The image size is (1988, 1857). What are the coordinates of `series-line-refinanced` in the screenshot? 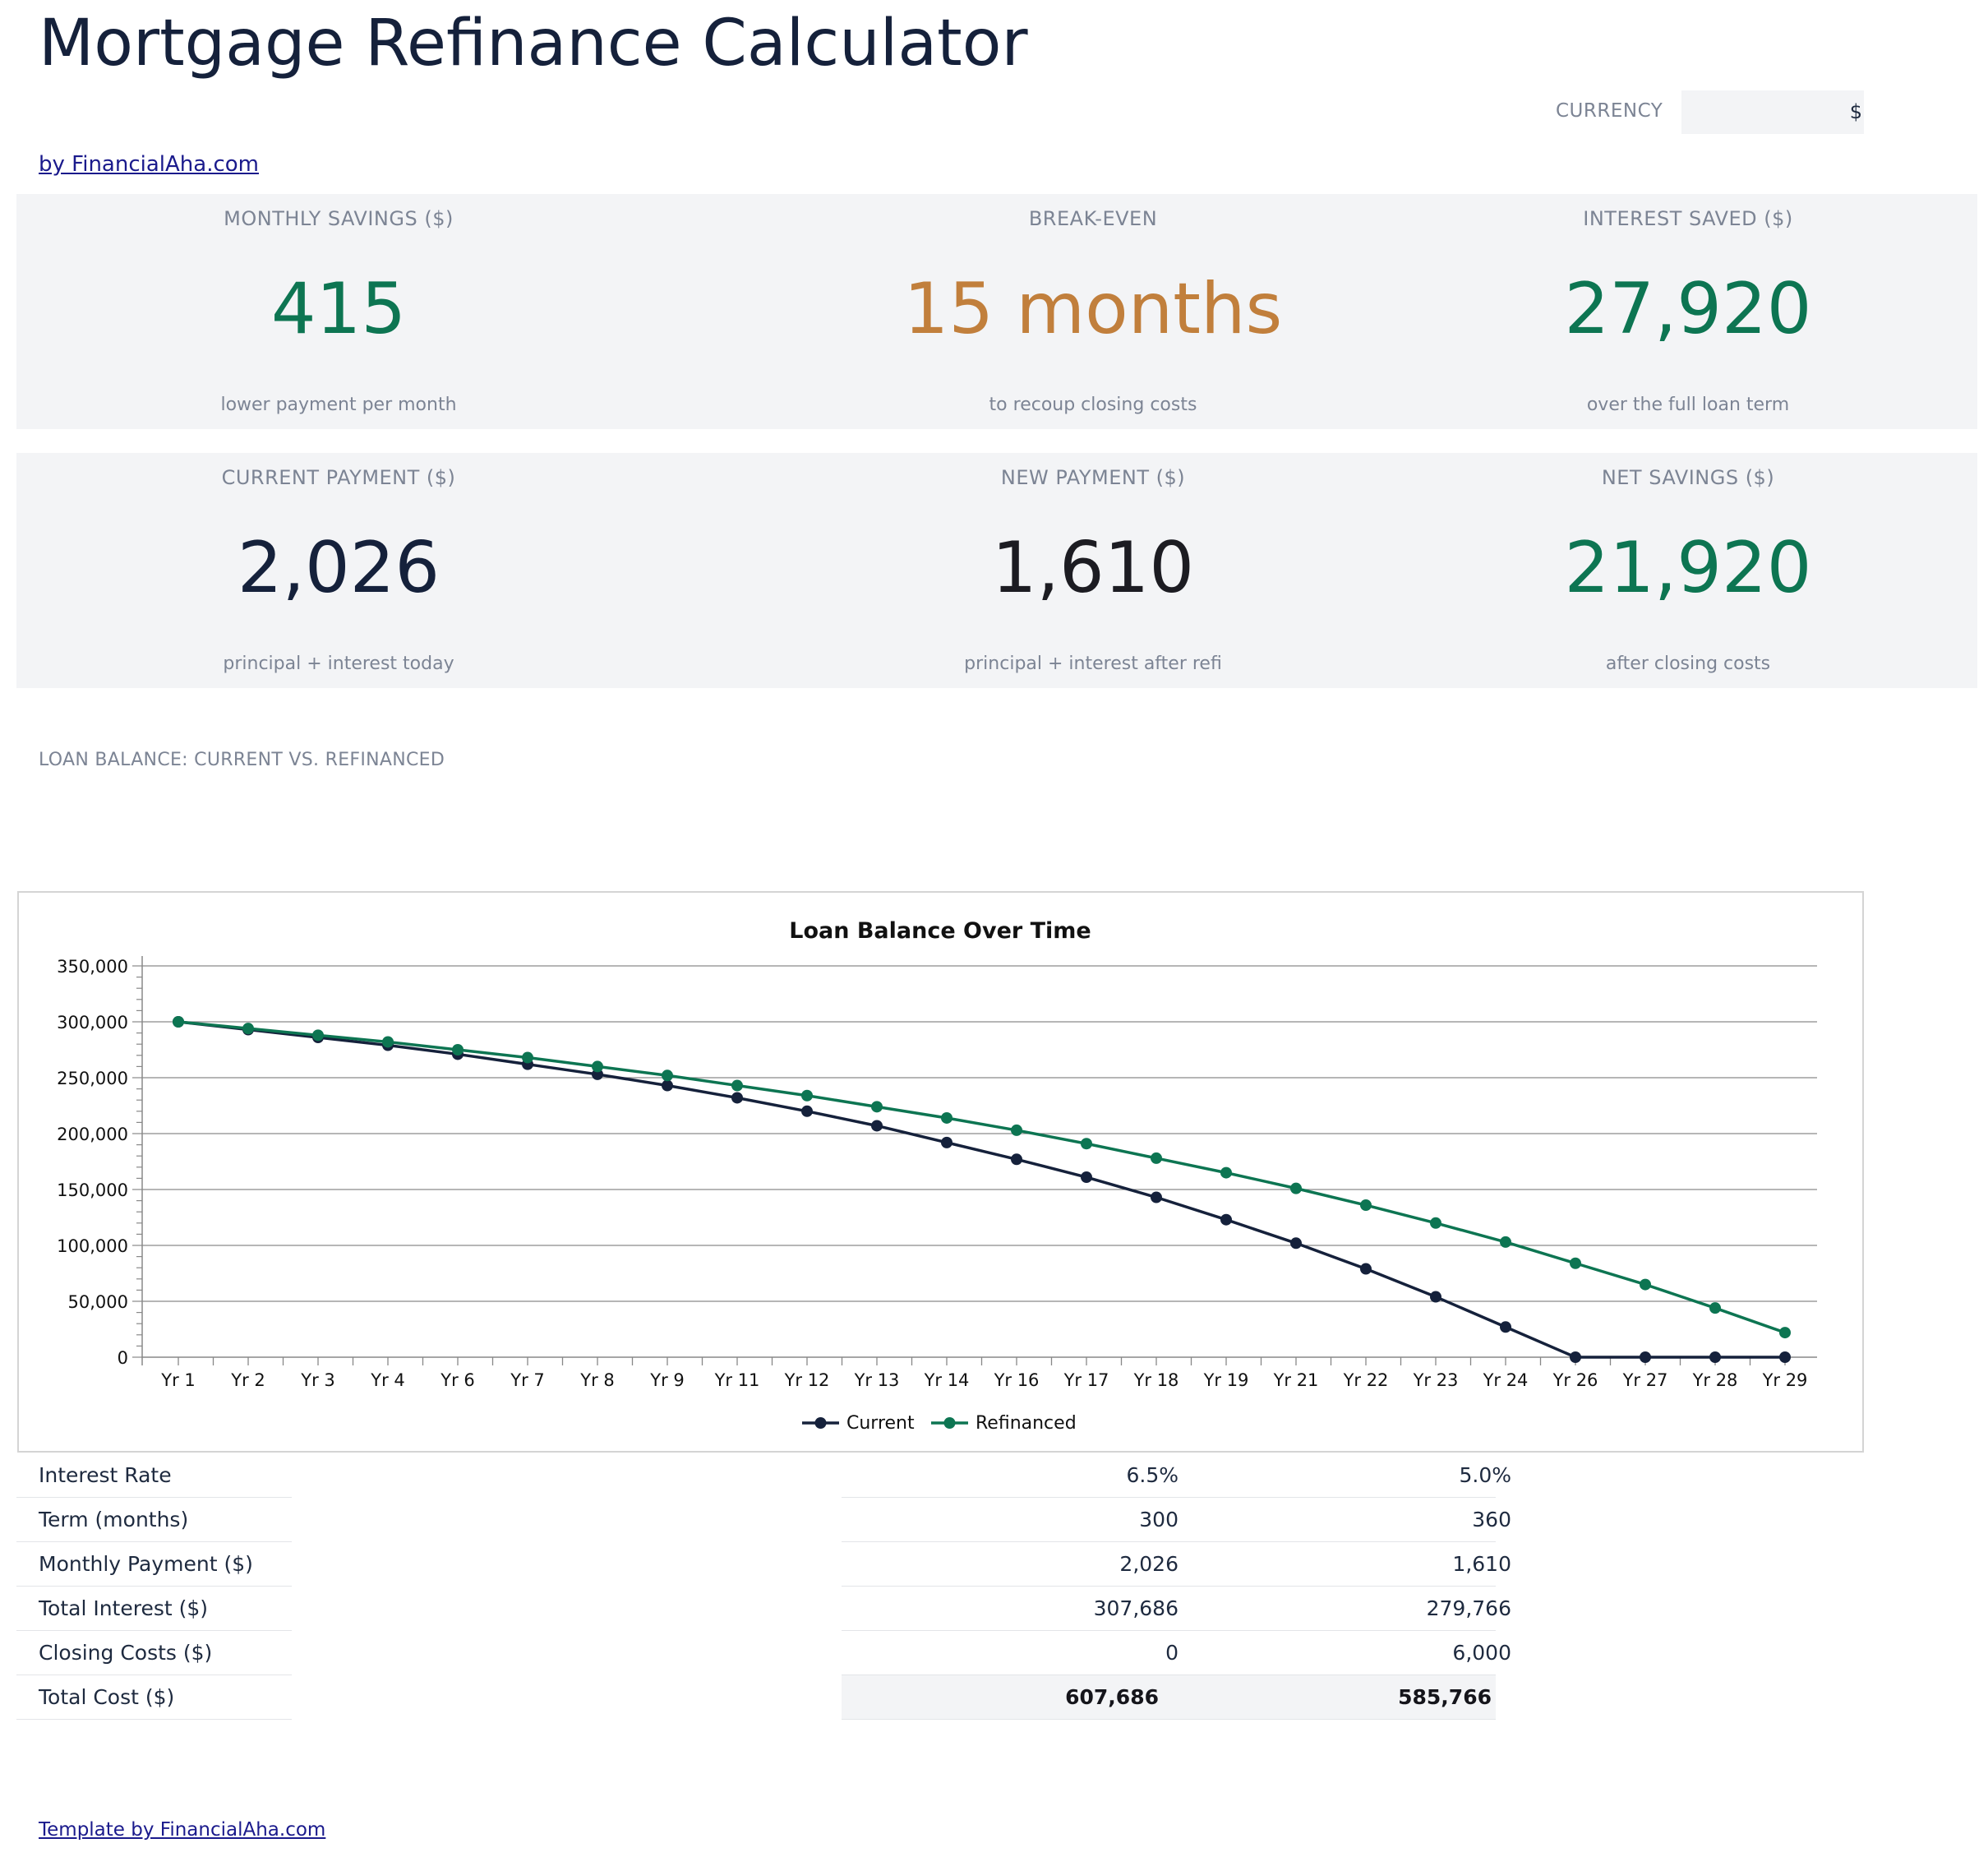 It's located at (982, 1177).